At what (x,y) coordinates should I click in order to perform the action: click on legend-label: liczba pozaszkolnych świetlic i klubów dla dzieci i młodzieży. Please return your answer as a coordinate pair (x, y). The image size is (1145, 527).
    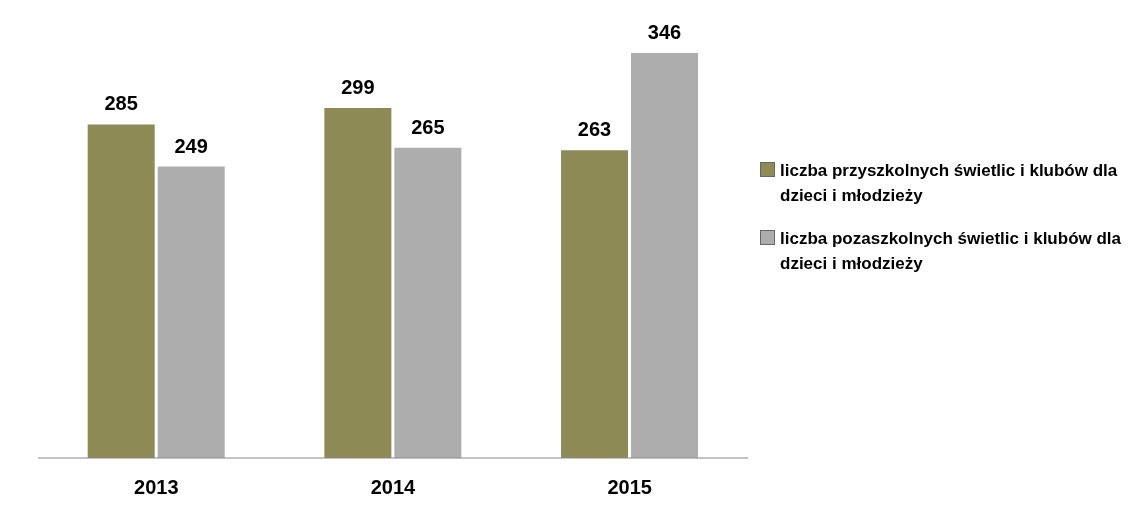
    Looking at the image, I should click on (951, 251).